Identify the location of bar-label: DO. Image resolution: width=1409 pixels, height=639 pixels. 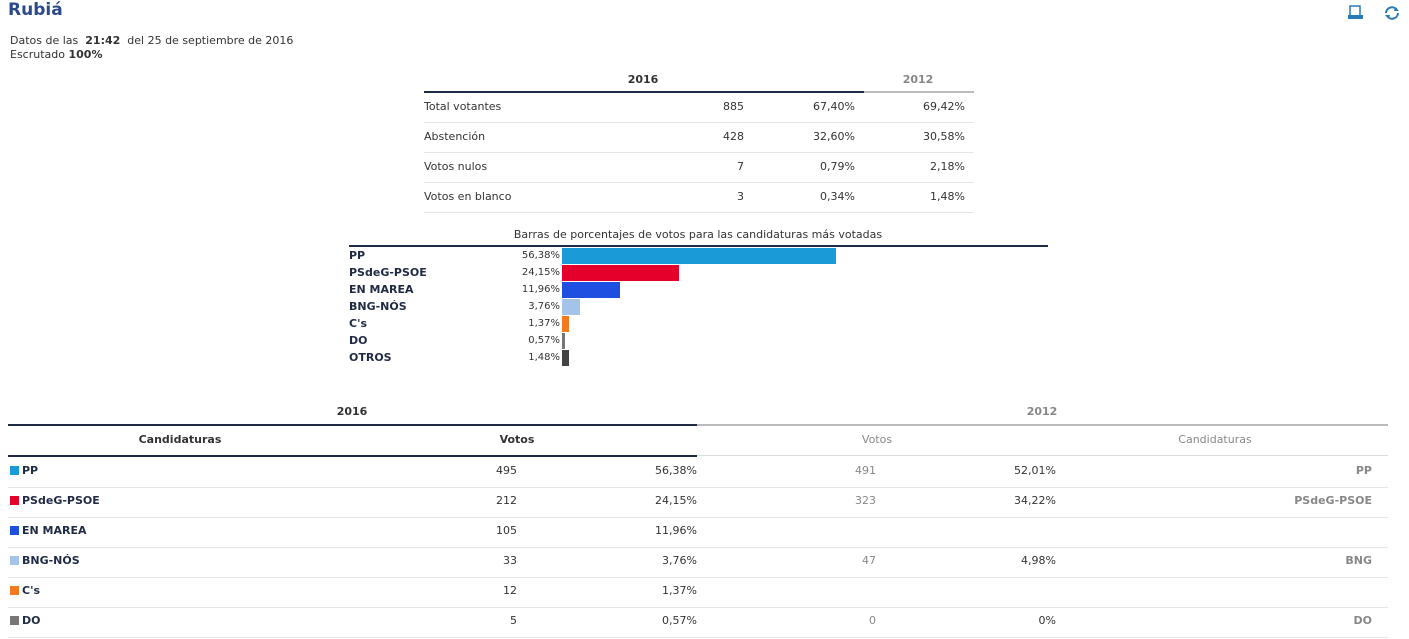
(358, 340).